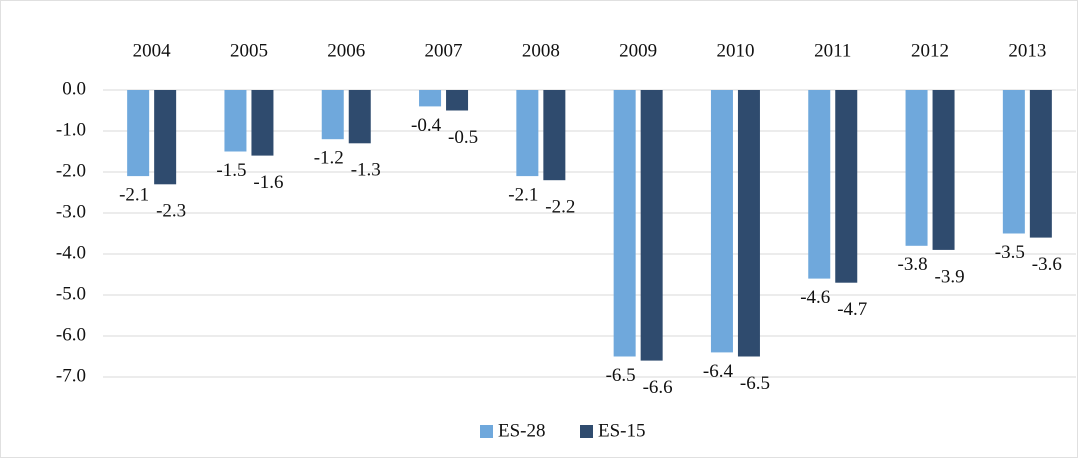  Describe the element at coordinates (71, 334) in the screenshot. I see `y-tick-label: -6.0` at that location.